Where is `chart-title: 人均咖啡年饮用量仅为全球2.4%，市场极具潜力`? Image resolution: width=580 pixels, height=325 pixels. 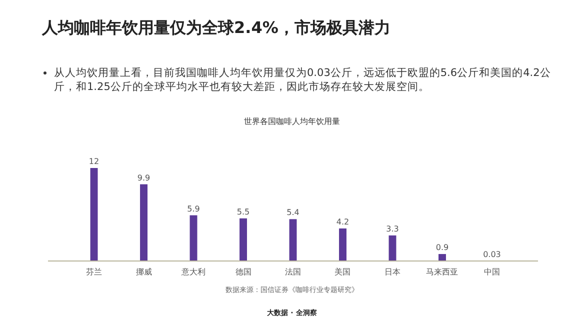
chart-title: 人均咖啡年饮用量仅为全球2.4%，市场极具潜力 is located at coordinates (216, 28).